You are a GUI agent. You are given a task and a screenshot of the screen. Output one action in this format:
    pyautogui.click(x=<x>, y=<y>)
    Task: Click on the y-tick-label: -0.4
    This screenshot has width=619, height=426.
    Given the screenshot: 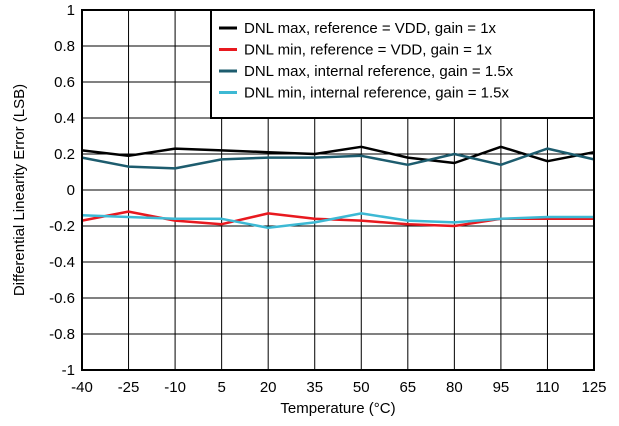 What is the action you would take?
    pyautogui.click(x=62, y=262)
    